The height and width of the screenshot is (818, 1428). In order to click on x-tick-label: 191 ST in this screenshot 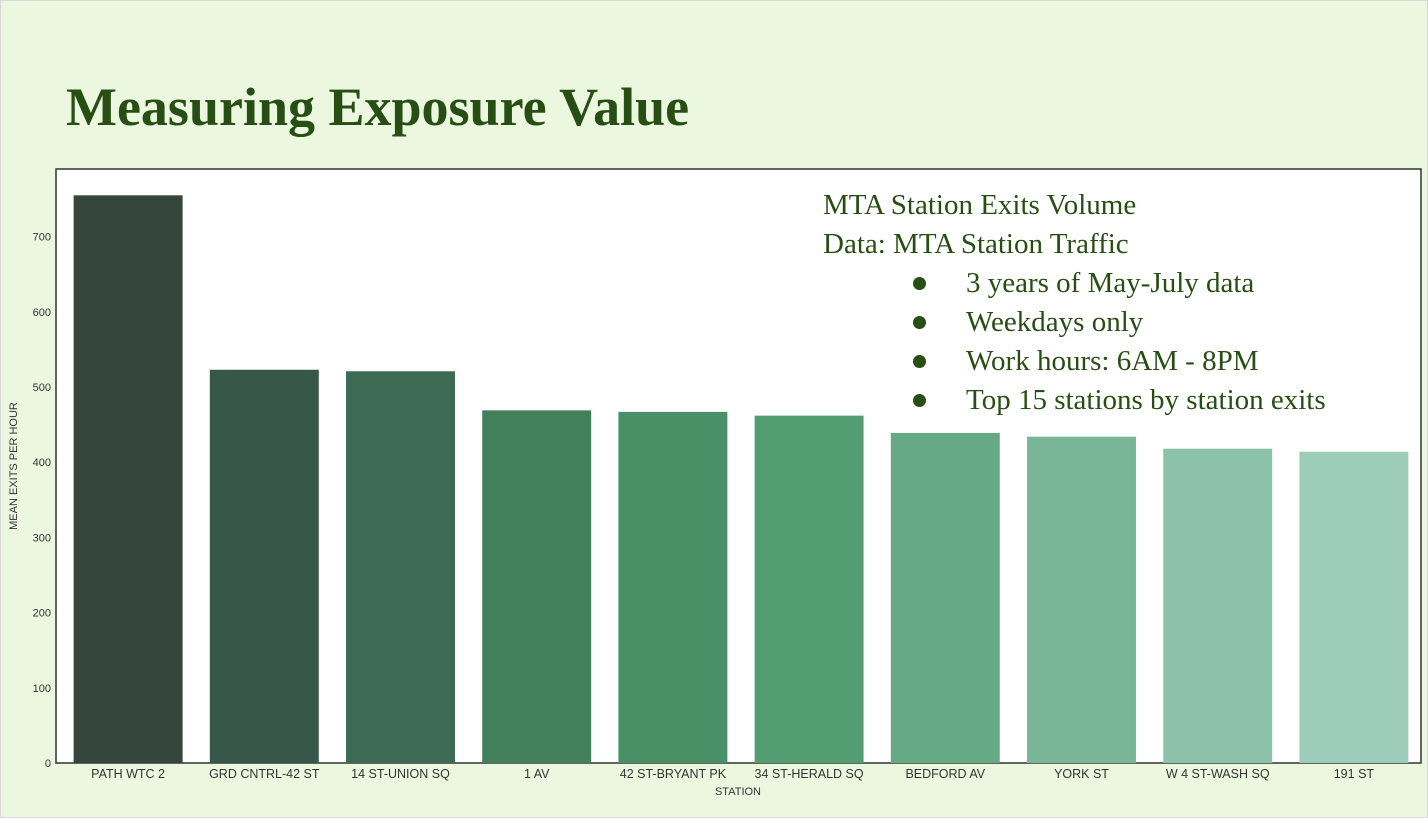, I will do `click(1354, 774)`.